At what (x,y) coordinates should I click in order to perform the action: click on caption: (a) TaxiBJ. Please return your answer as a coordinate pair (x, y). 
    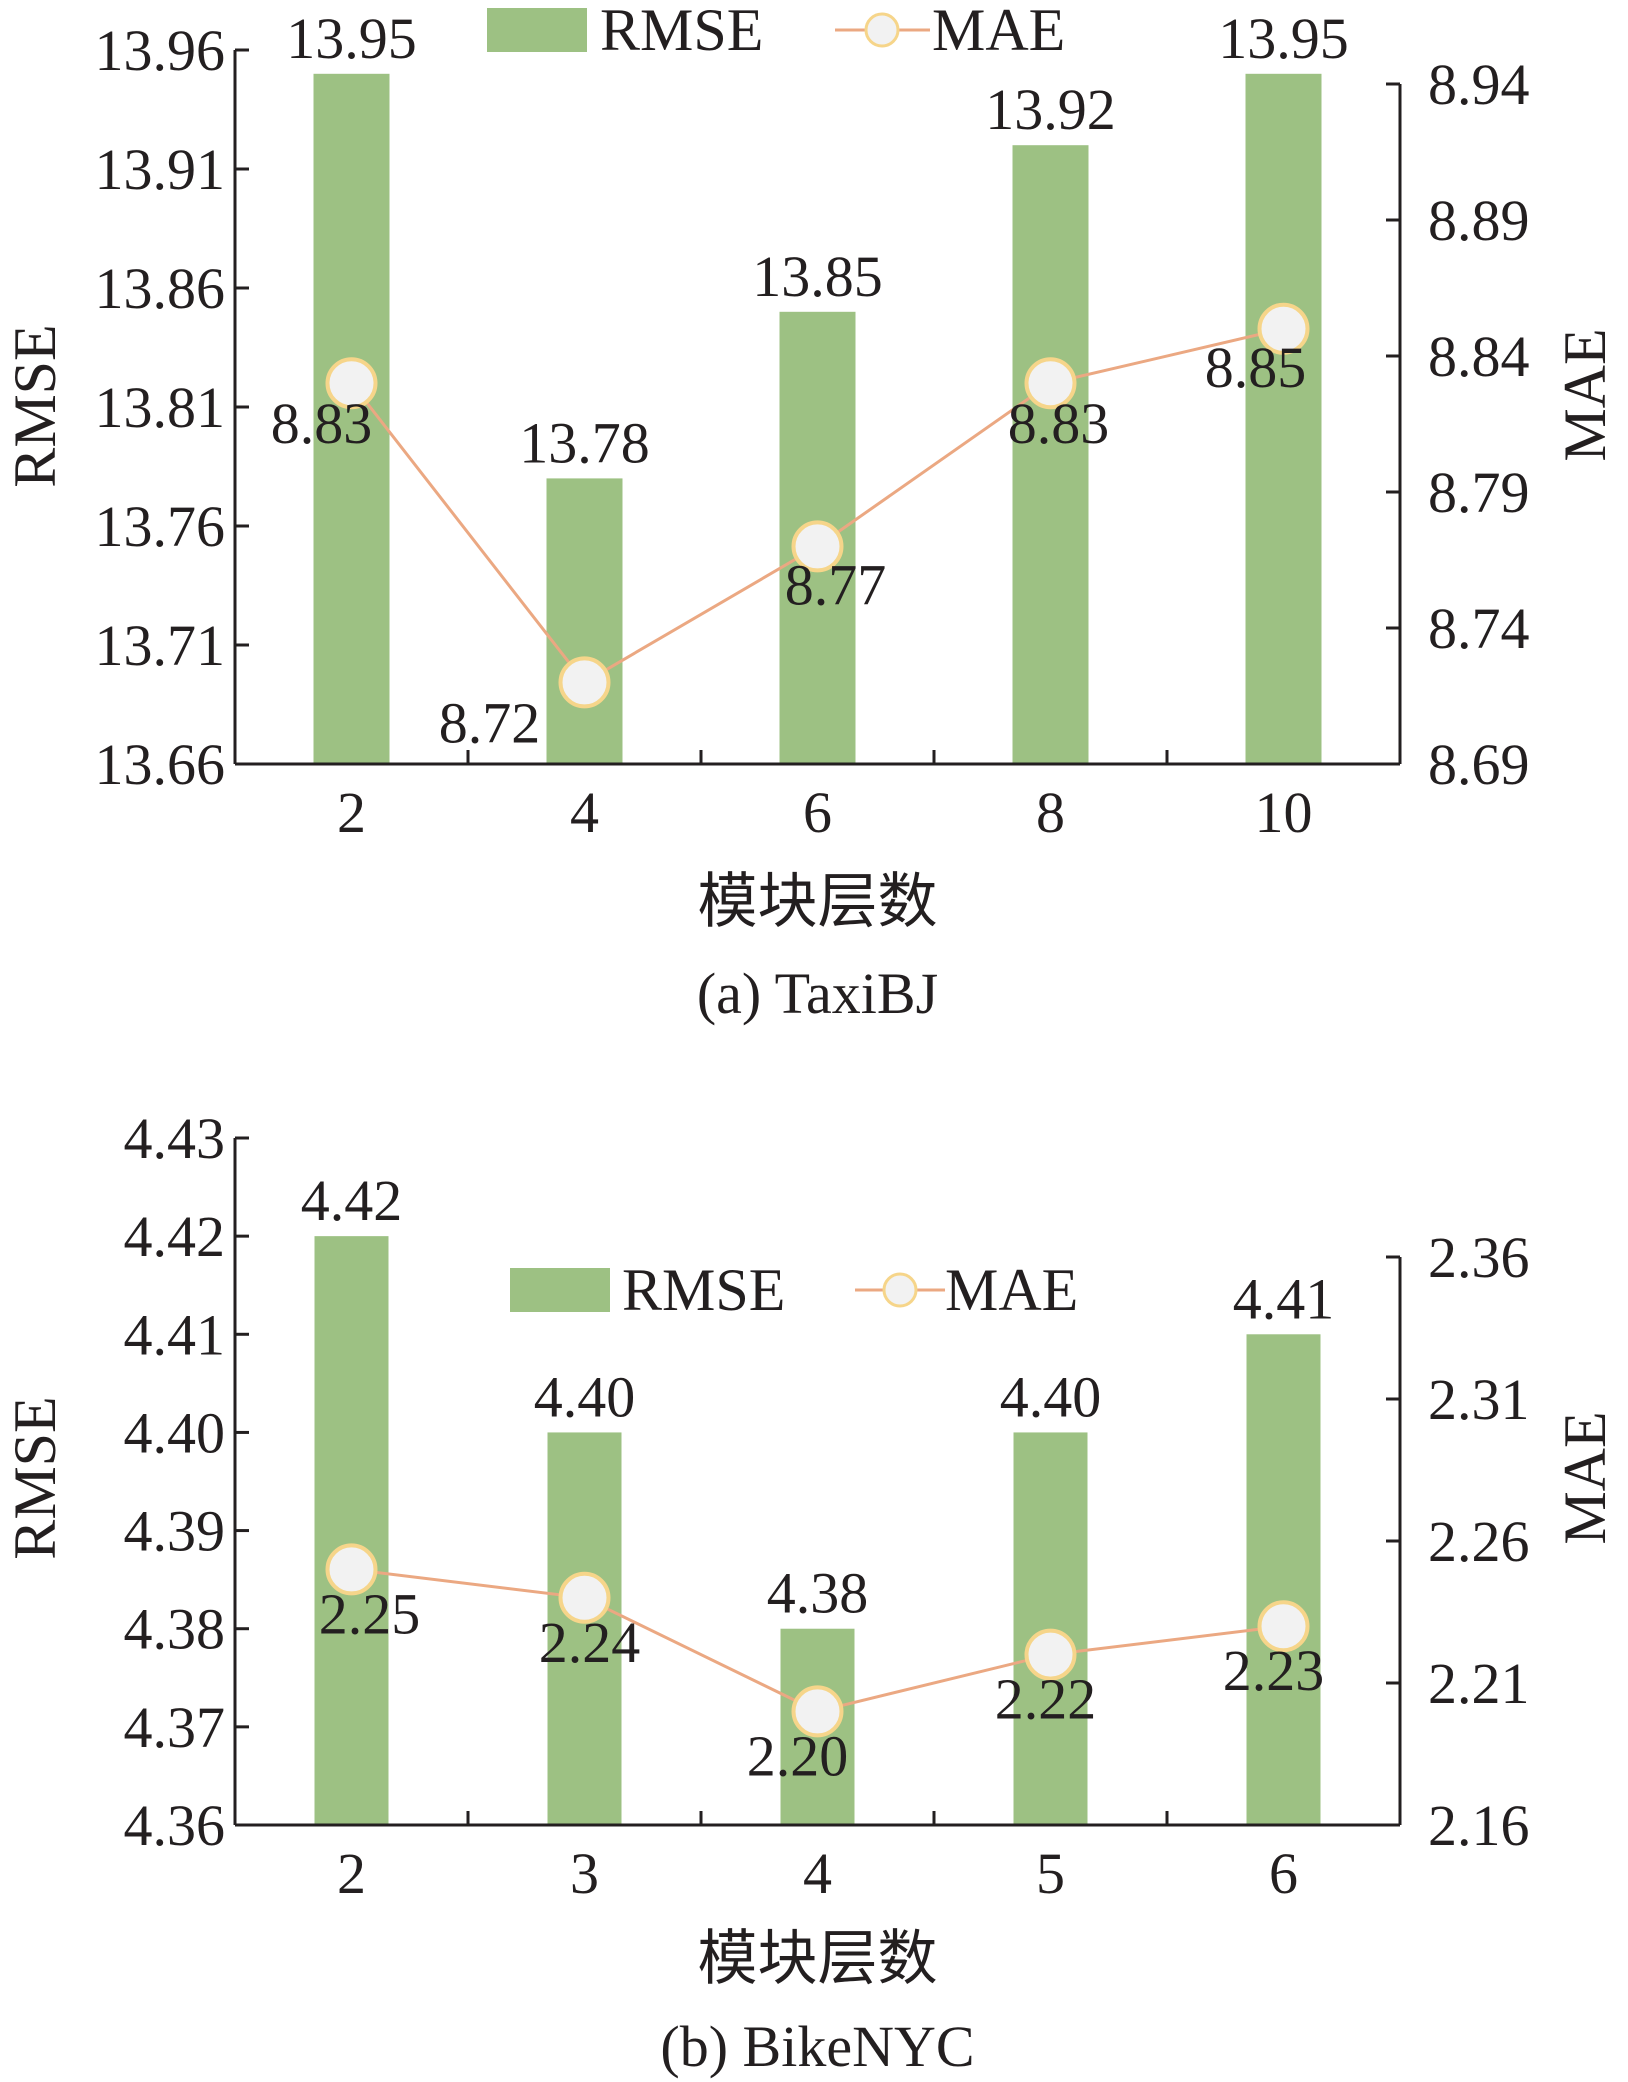
    Looking at the image, I should click on (817, 993).